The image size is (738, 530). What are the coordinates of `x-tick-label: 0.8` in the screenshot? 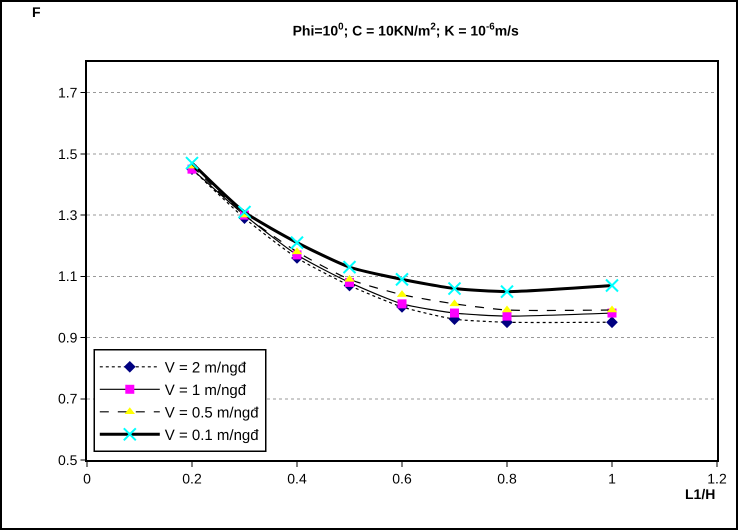 It's located at (507, 478).